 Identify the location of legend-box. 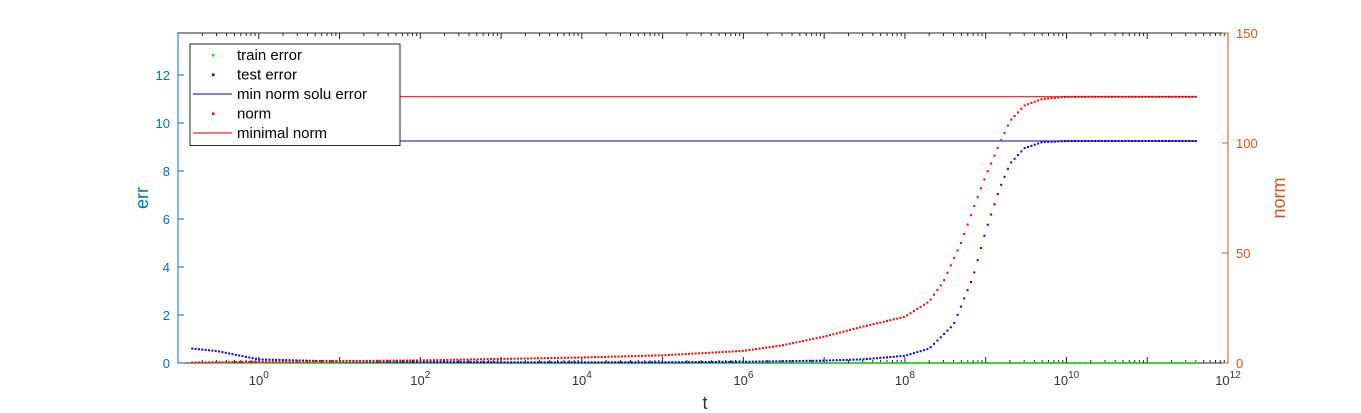
(295, 94).